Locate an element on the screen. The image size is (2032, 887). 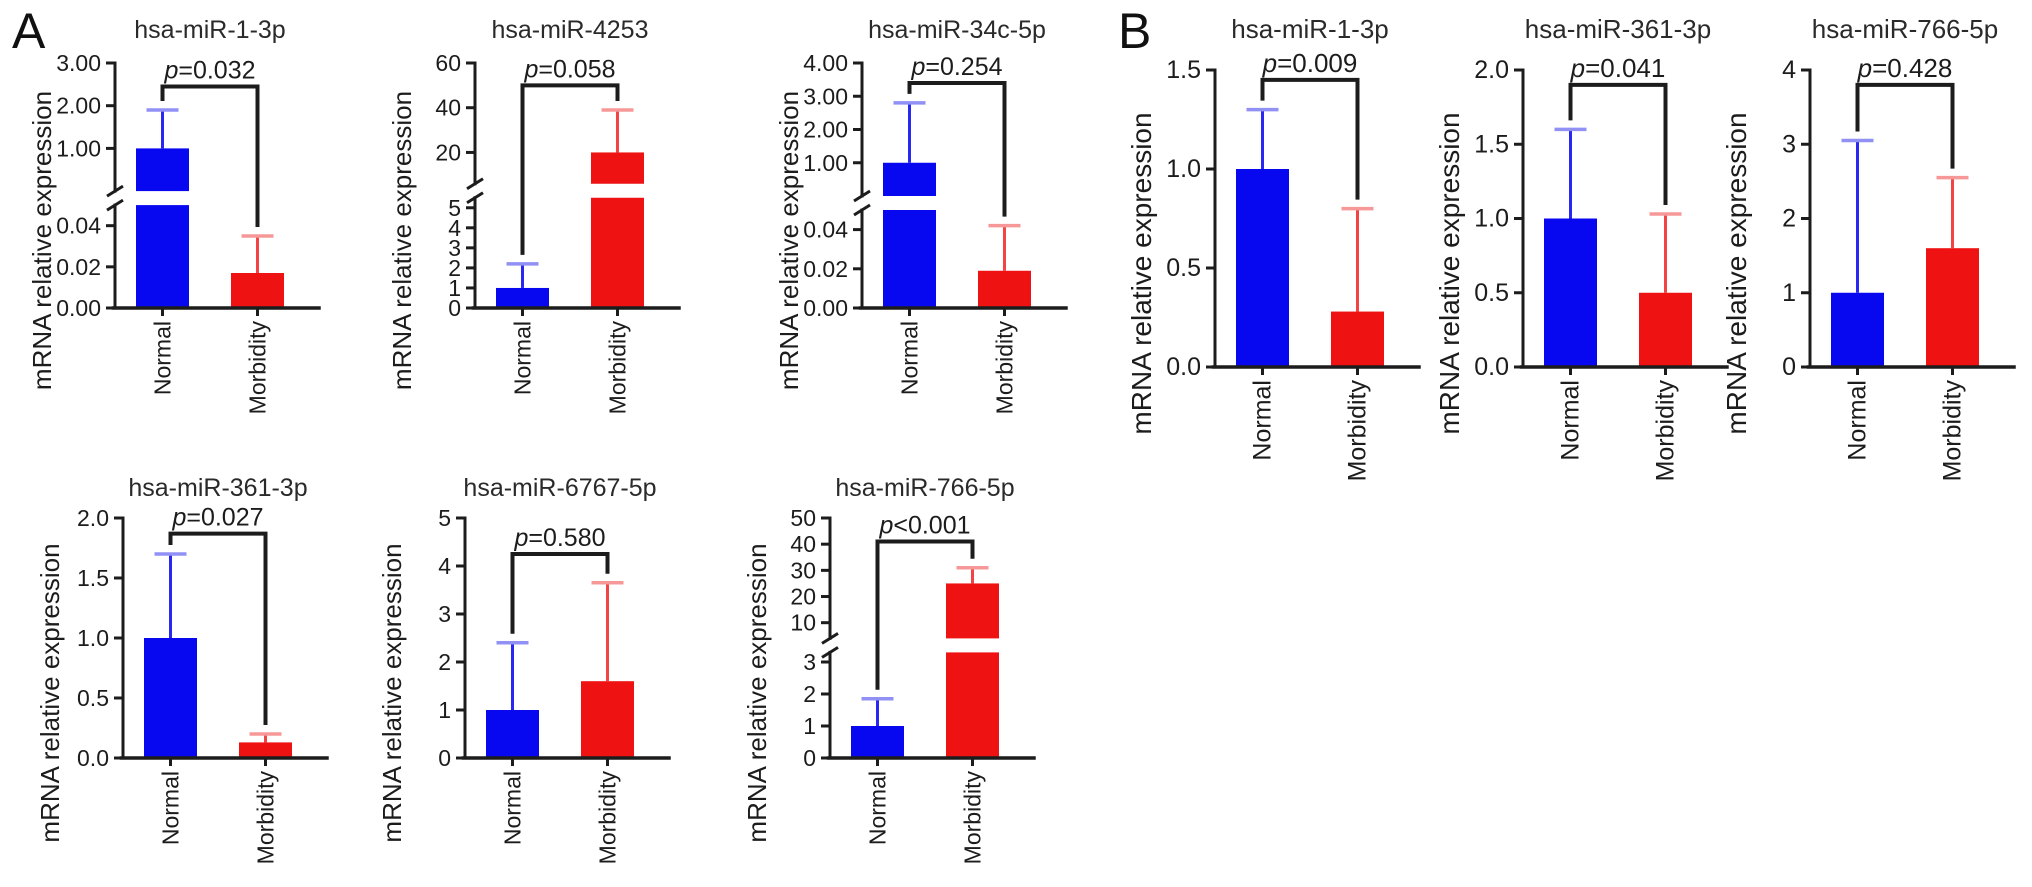
y-tick-label: 2.00 is located at coordinates (78, 106).